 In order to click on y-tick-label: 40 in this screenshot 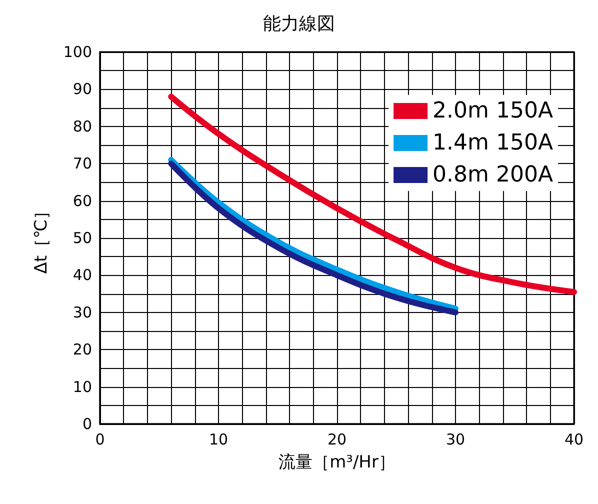, I will do `click(82, 275)`.